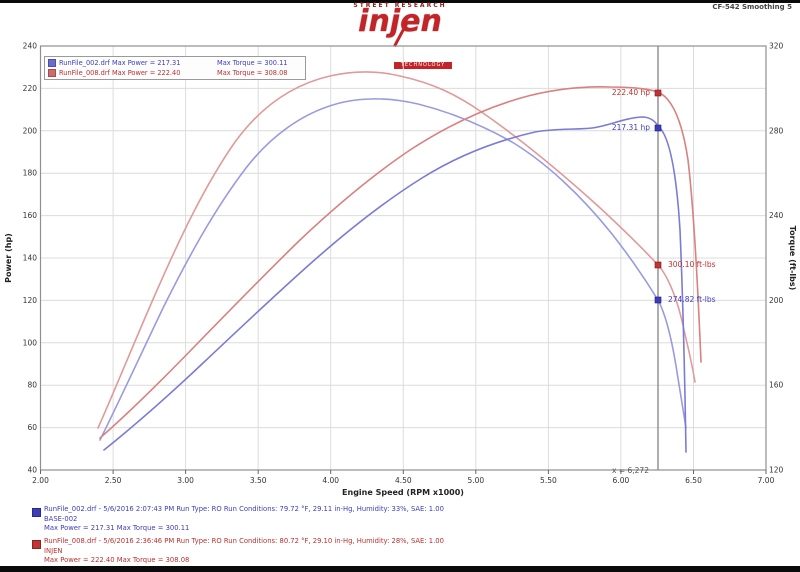 The height and width of the screenshot is (572, 800). Describe the element at coordinates (30, 342) in the screenshot. I see `y-tick-left: 100` at that location.